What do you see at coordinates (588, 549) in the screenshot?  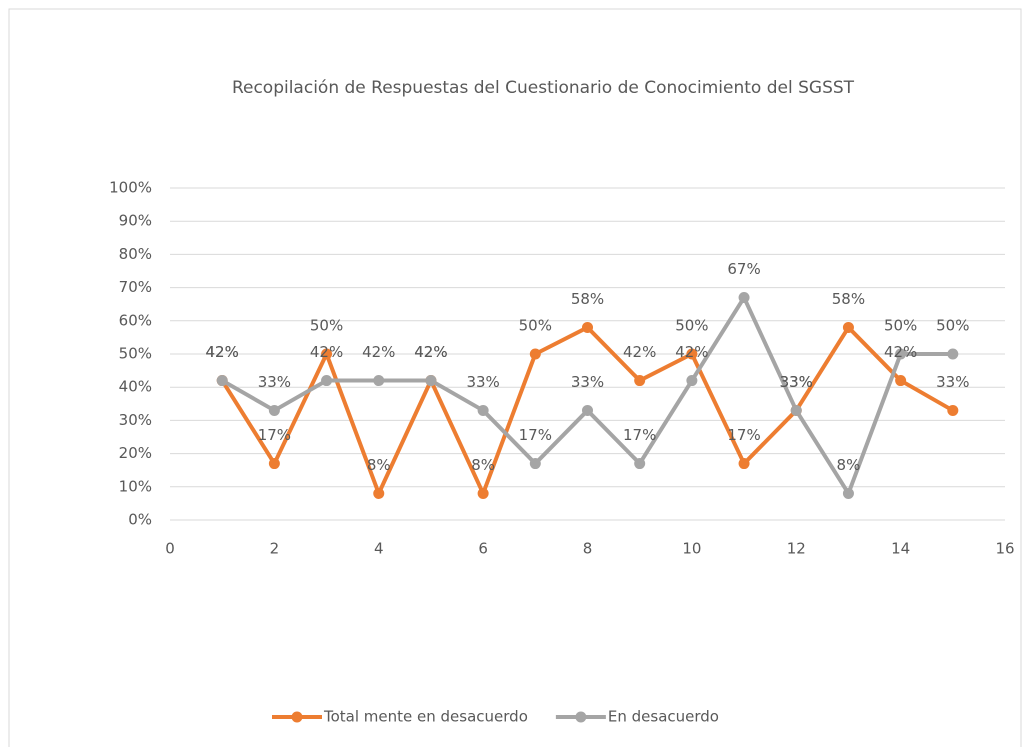 I see `x-tick-label: 8` at bounding box center [588, 549].